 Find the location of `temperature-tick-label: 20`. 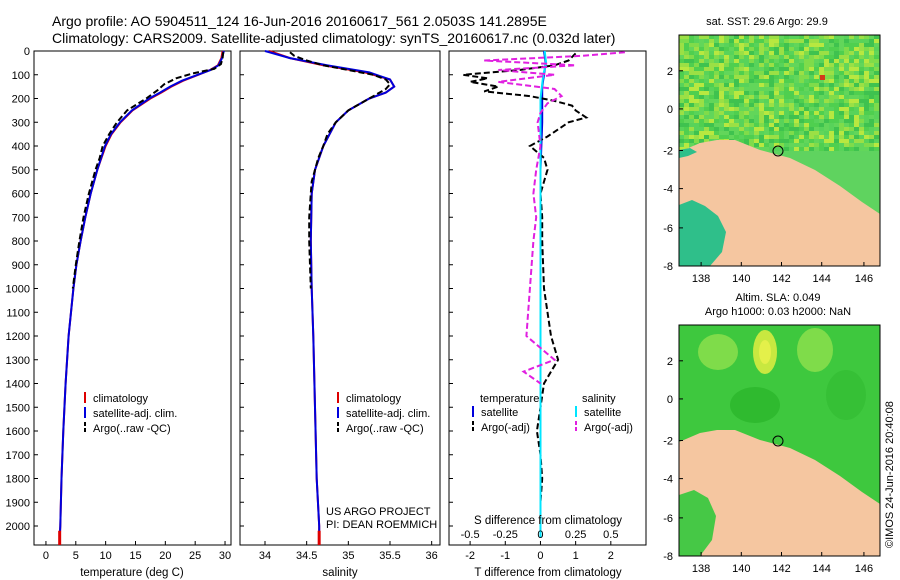

temperature-tick-label: 20 is located at coordinates (165, 556).